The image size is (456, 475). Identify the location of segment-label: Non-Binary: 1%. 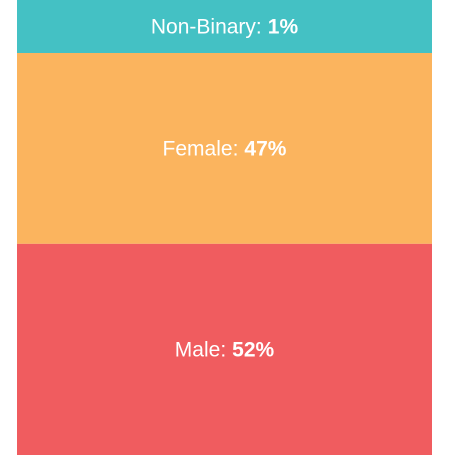
(225, 26).